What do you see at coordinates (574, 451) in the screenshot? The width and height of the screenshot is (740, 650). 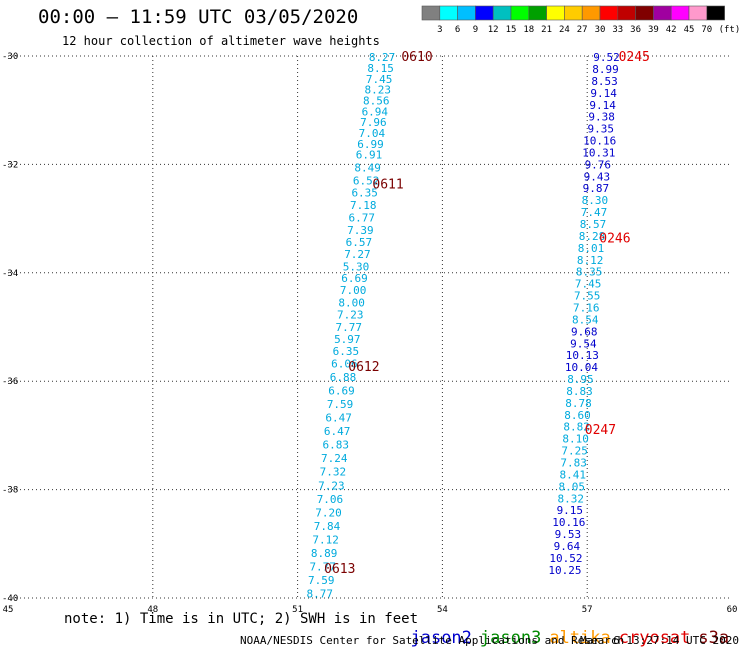 I see `data-point-label: 7.25` at bounding box center [574, 451].